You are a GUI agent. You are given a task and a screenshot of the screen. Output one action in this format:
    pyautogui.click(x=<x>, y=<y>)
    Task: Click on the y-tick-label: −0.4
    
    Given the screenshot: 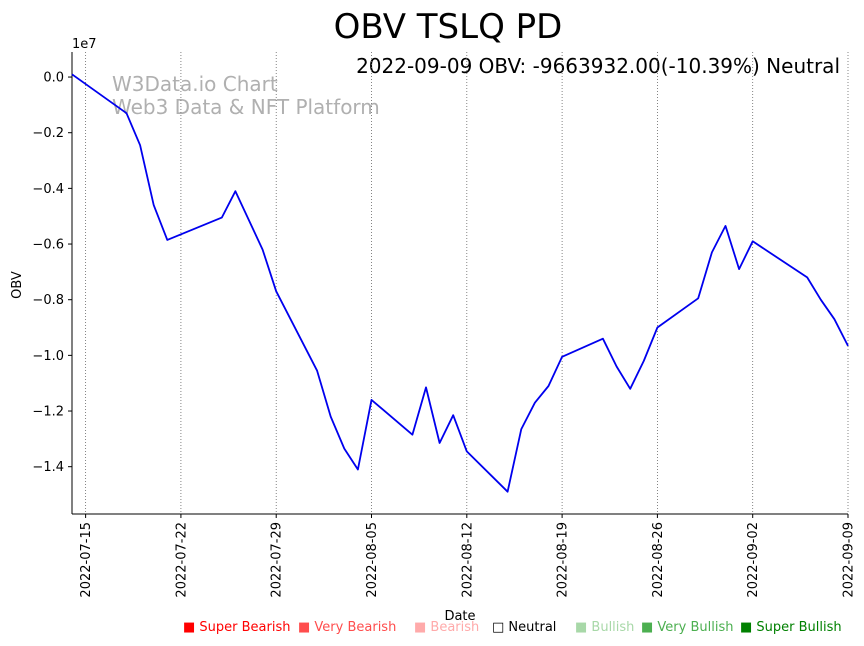 What is the action you would take?
    pyautogui.click(x=48, y=189)
    